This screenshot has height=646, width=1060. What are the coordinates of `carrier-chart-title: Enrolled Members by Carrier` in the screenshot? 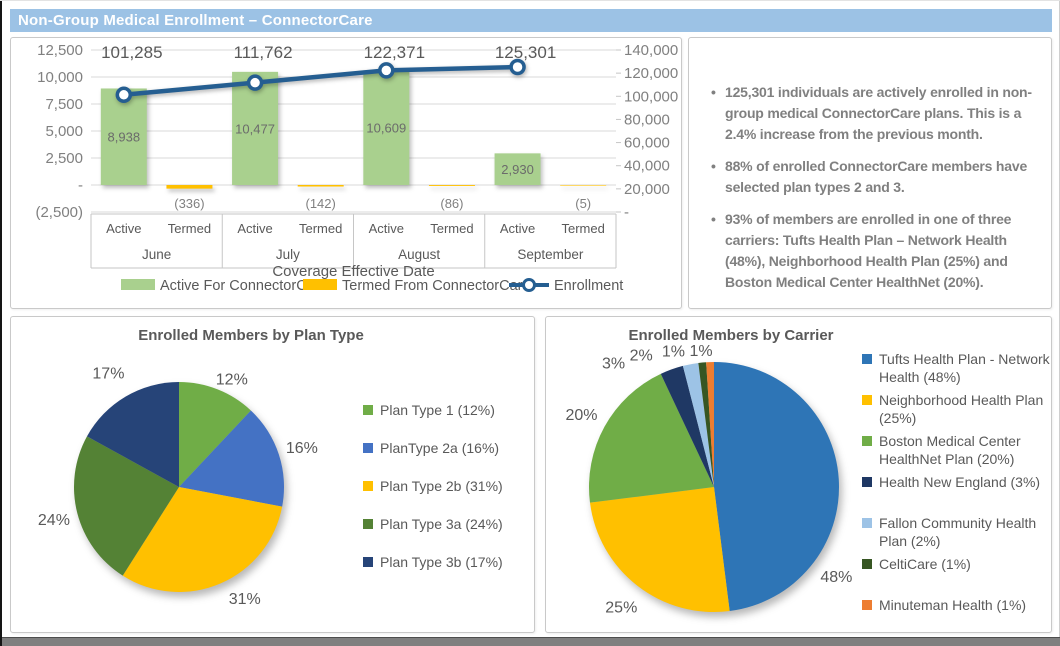 It's located at (731, 335).